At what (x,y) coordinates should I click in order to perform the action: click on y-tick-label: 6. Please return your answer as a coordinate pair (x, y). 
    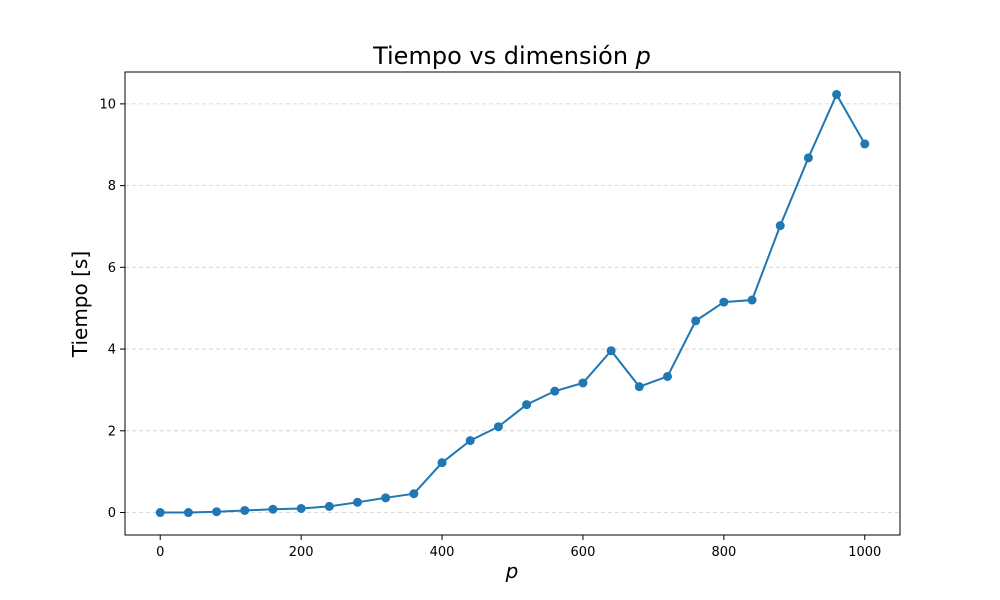
    Looking at the image, I should click on (112, 268).